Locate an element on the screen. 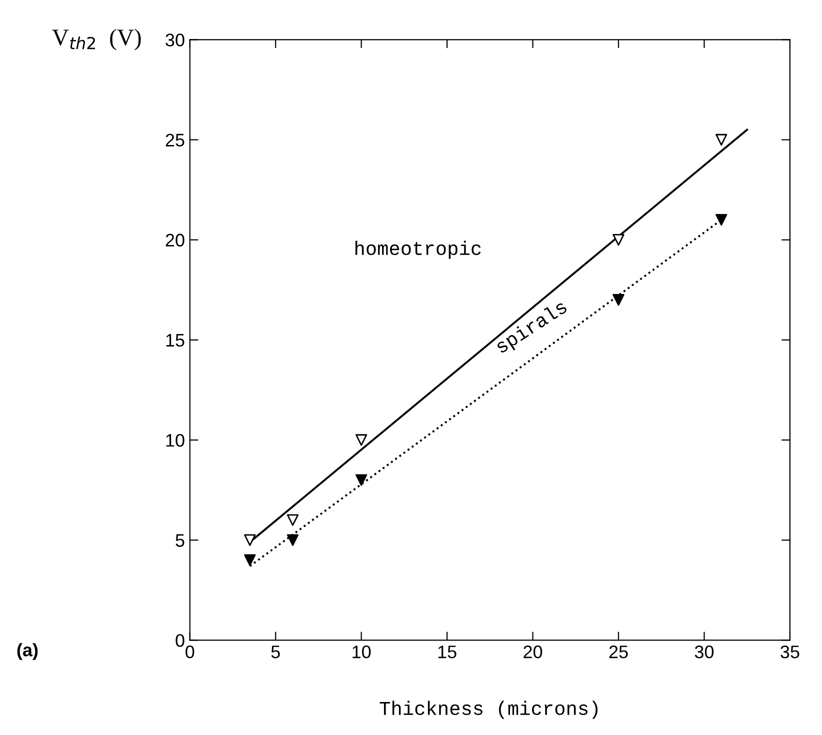 This screenshot has height=735, width=822. text: (a) is located at coordinates (27, 651).